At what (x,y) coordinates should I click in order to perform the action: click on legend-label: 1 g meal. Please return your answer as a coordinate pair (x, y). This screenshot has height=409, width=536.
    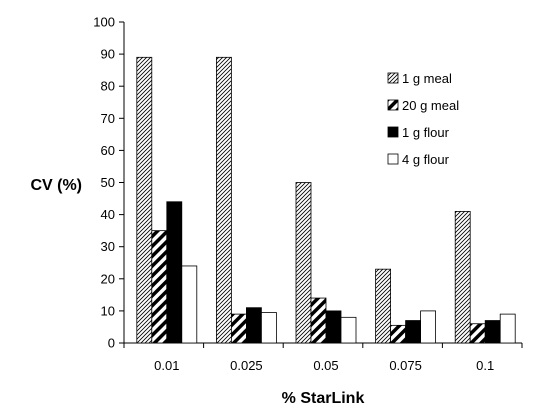
    Looking at the image, I should click on (427, 78).